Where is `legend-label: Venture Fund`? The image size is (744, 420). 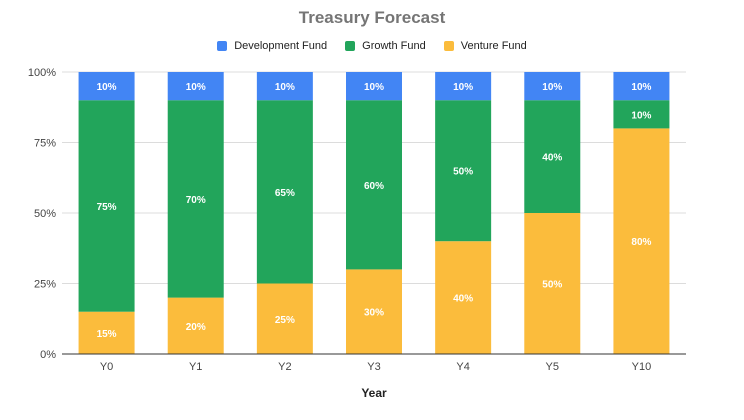
legend-label: Venture Fund is located at coordinates (493, 46).